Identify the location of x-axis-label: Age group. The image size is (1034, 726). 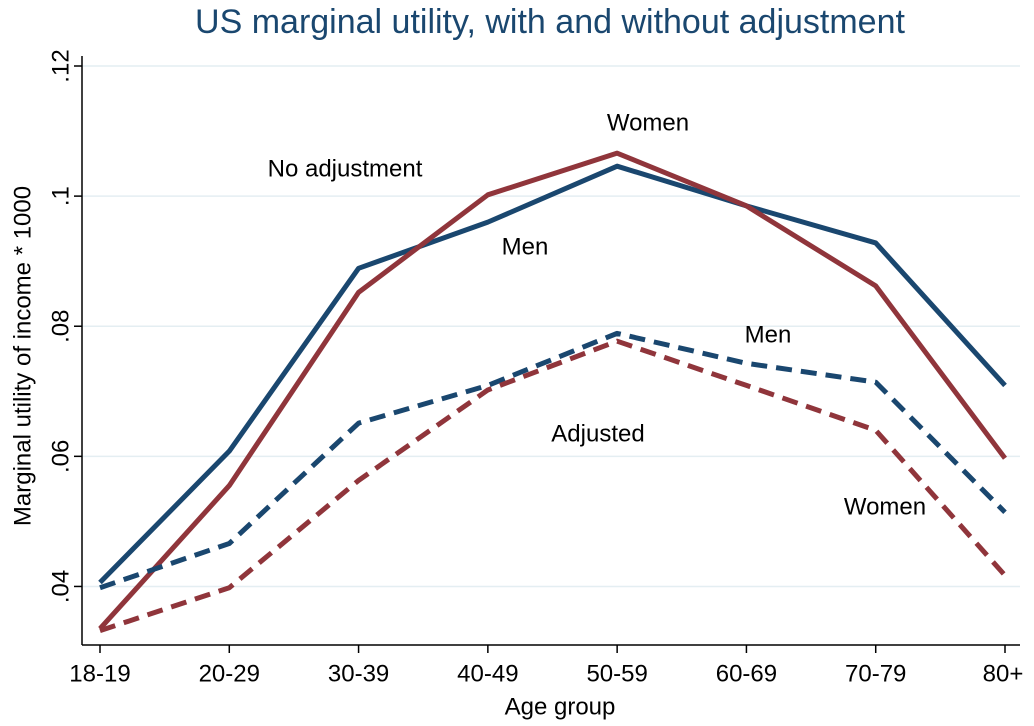
(560, 706).